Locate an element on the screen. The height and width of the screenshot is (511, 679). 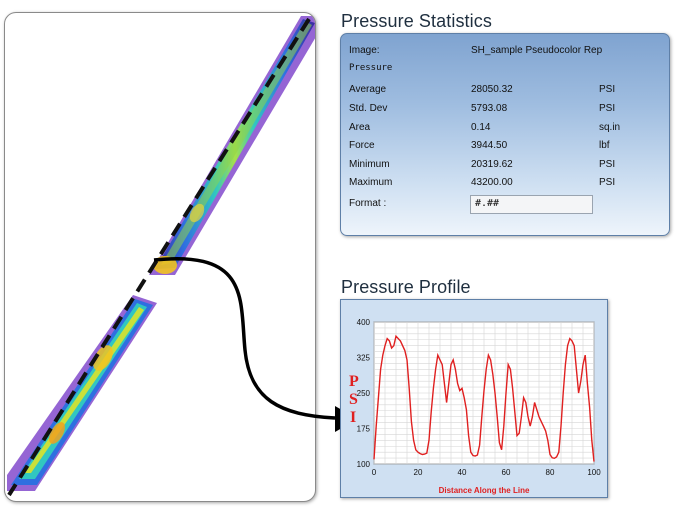
format-label: Format : is located at coordinates (368, 203).